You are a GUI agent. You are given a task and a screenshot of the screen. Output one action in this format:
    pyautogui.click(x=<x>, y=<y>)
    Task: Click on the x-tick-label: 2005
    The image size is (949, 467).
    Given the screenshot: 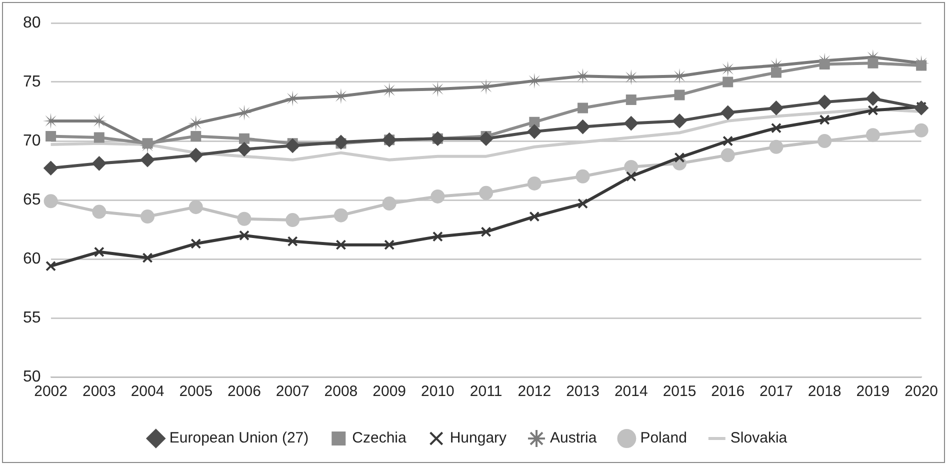 What is the action you would take?
    pyautogui.click(x=196, y=391)
    